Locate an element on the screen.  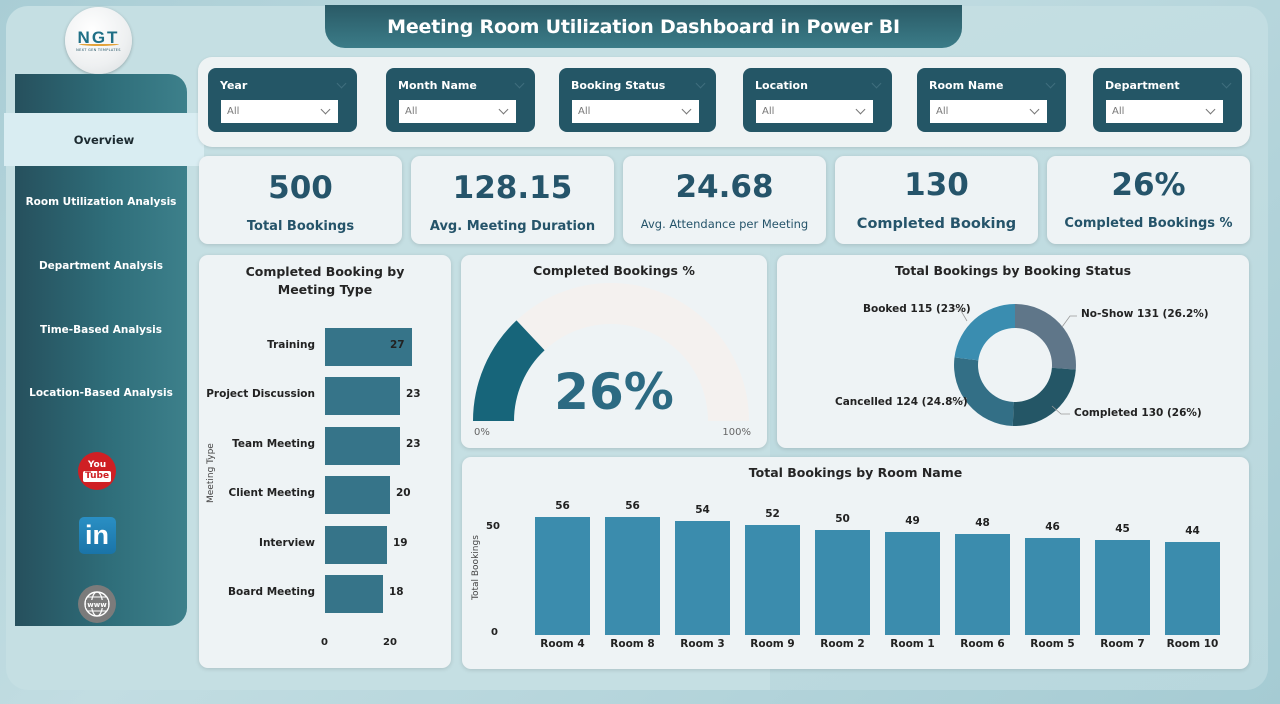
sidebar-item-label: Overview is located at coordinates (104, 139).